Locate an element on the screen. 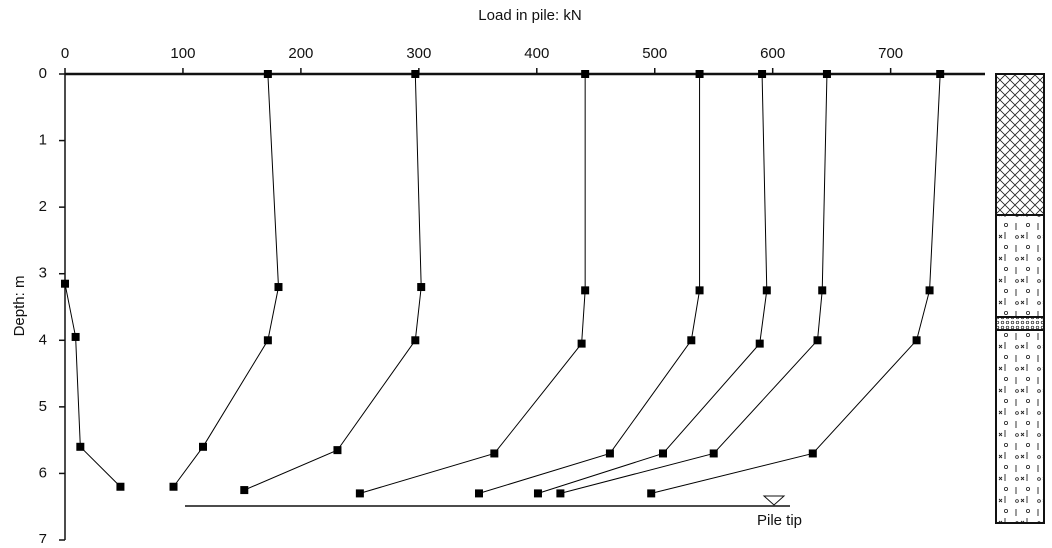  x-tick-label: 100 is located at coordinates (182, 53).